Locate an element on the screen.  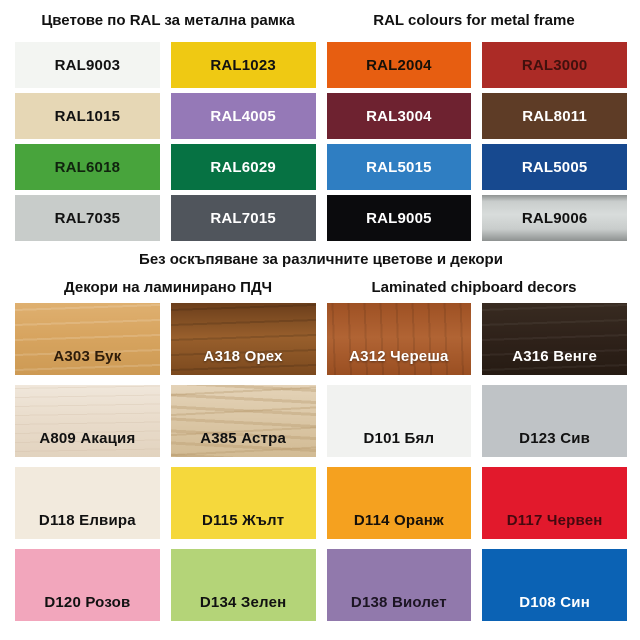
swatch-label: RAL9005 is located at coordinates (399, 218).